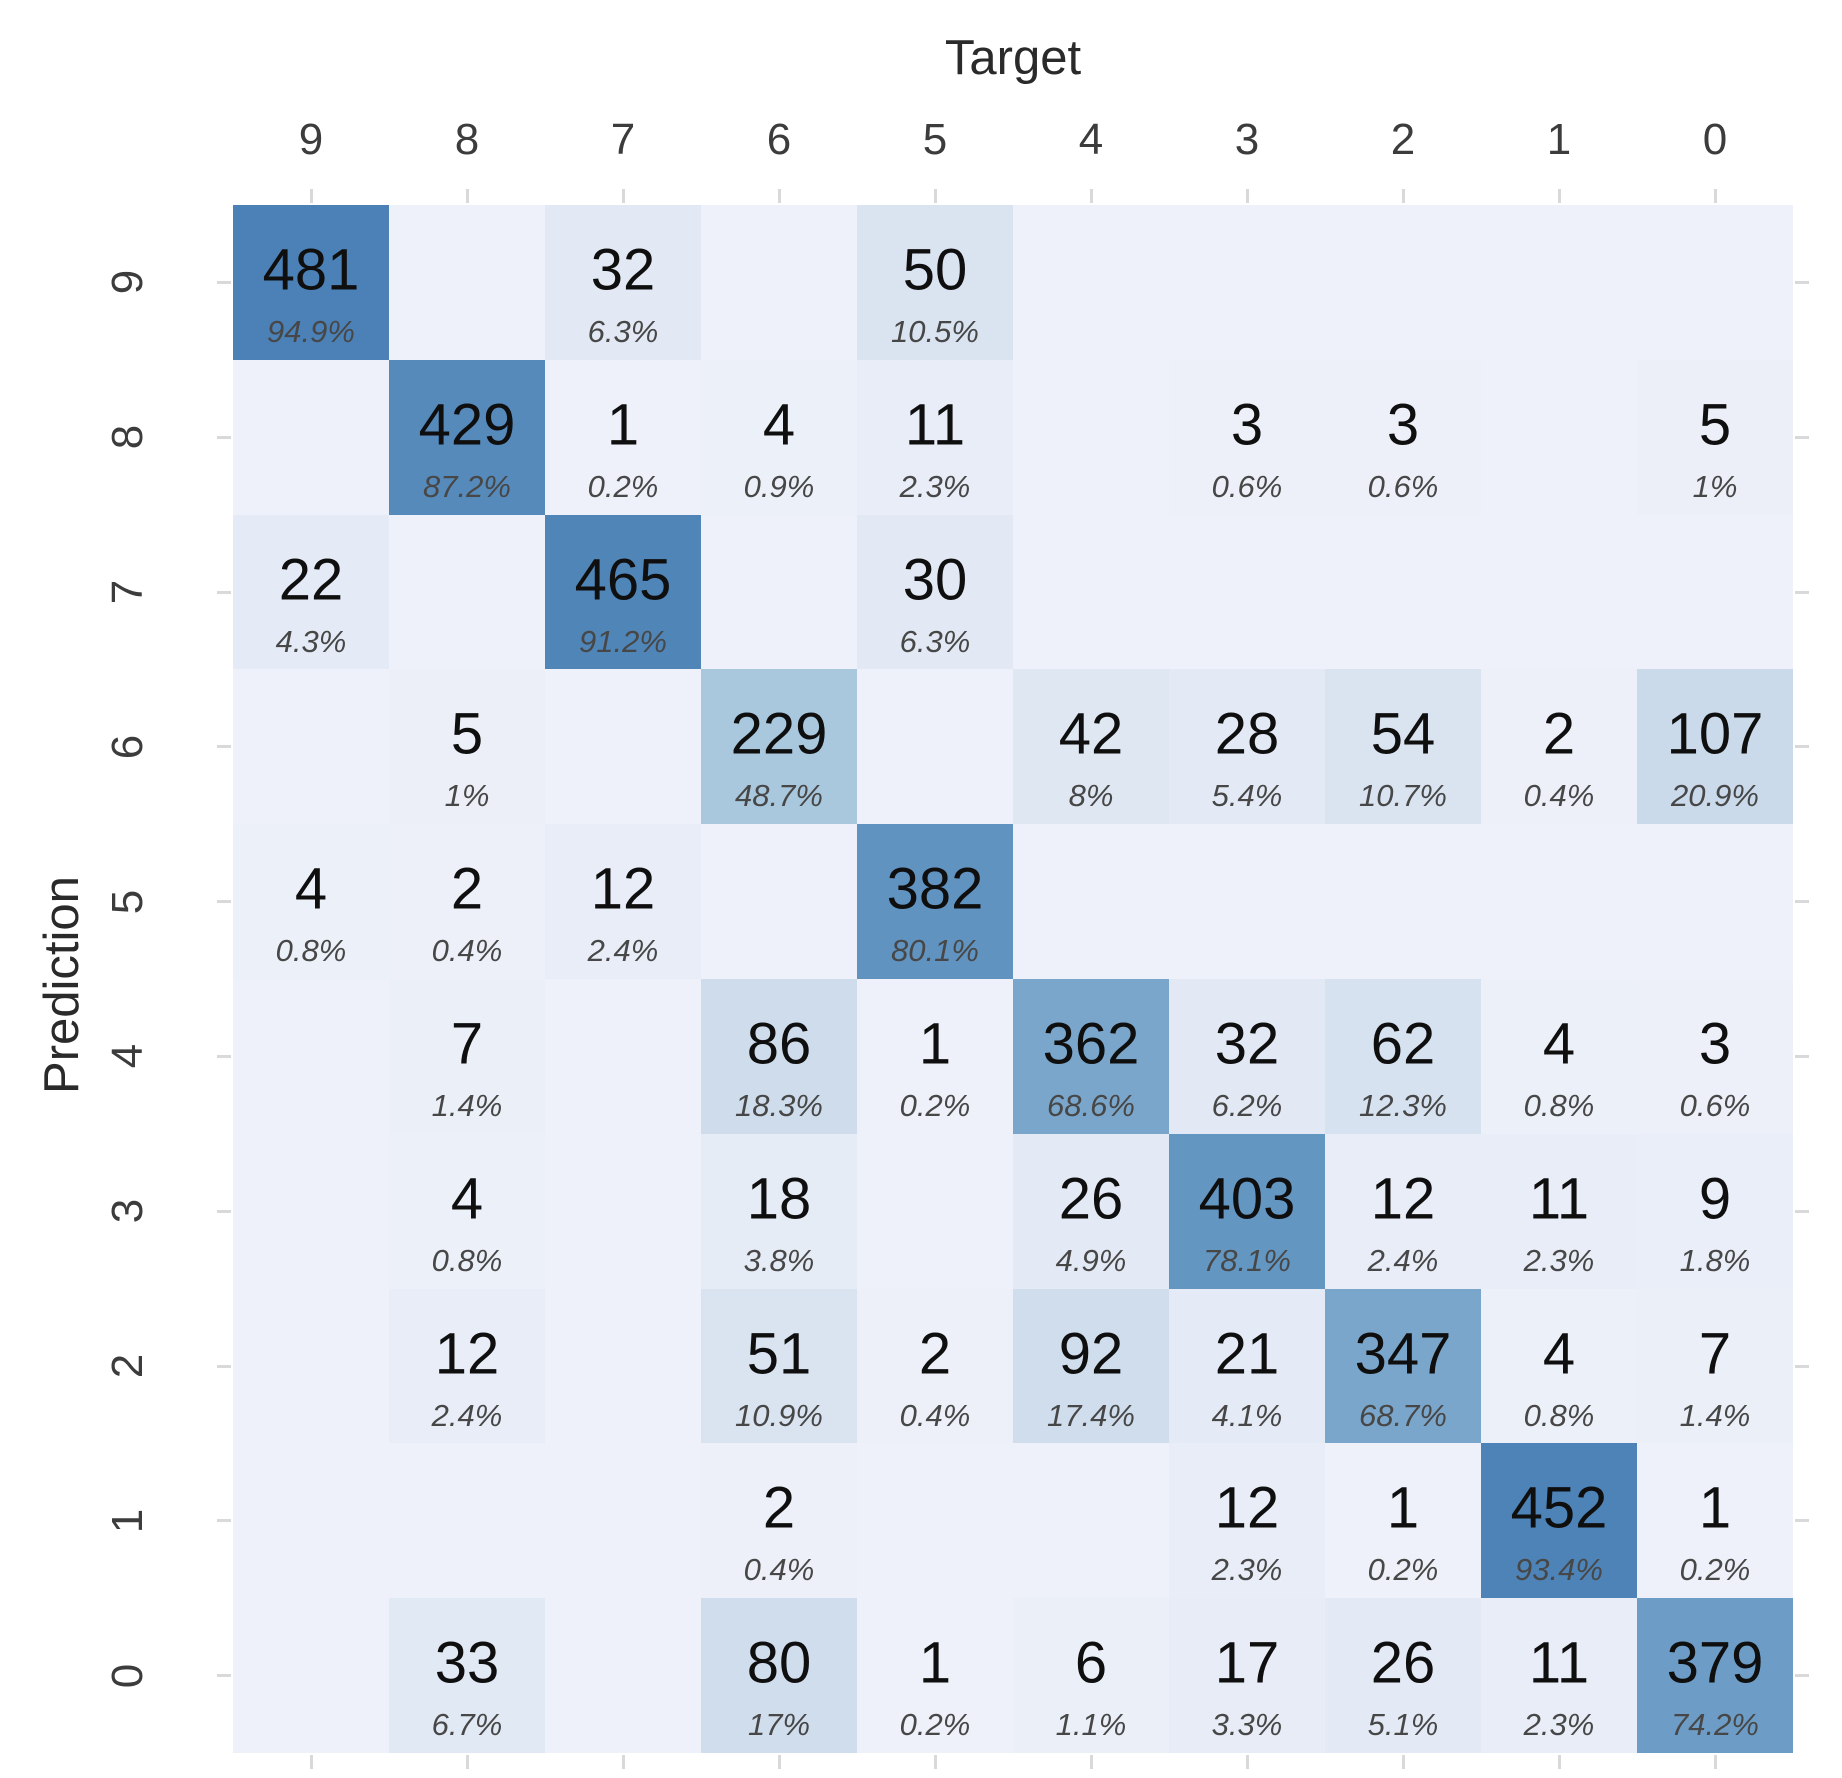 The image size is (1842, 1778). What do you see at coordinates (1091, 1415) in the screenshot?
I see `cell-percent: 17.4%` at bounding box center [1091, 1415].